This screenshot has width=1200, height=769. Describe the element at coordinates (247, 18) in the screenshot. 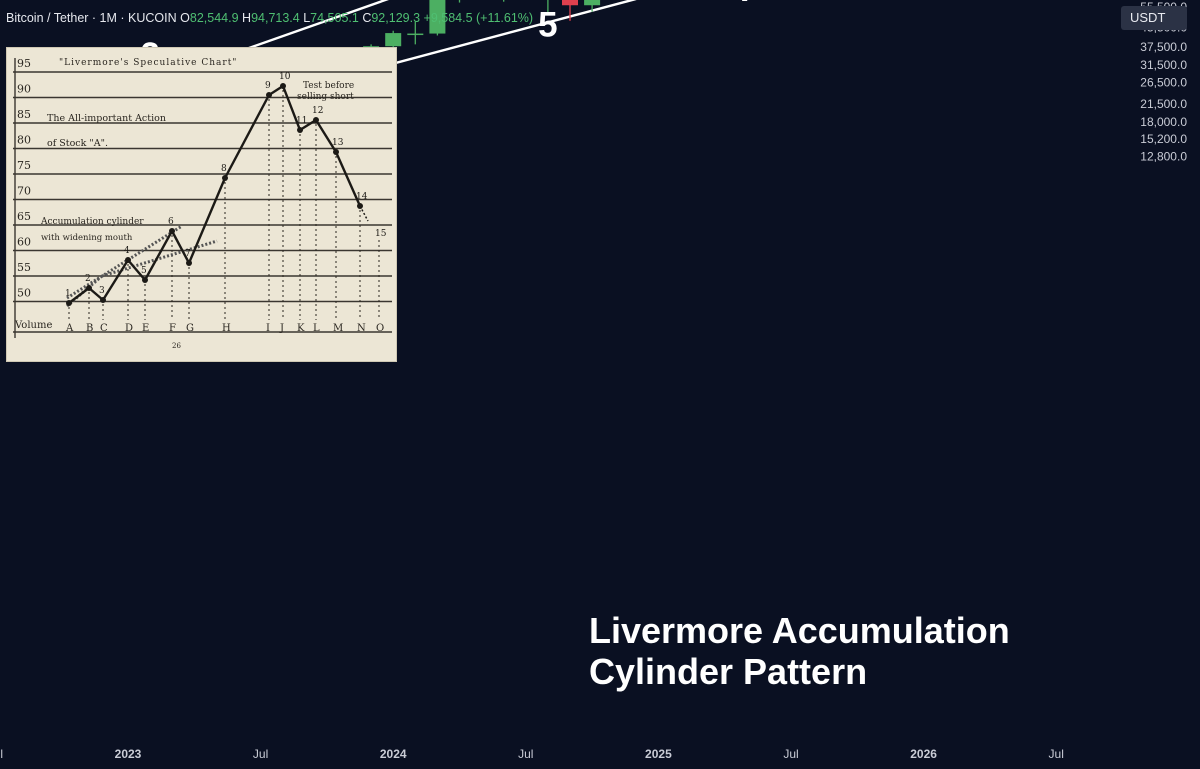

I see `high-label: H` at that location.